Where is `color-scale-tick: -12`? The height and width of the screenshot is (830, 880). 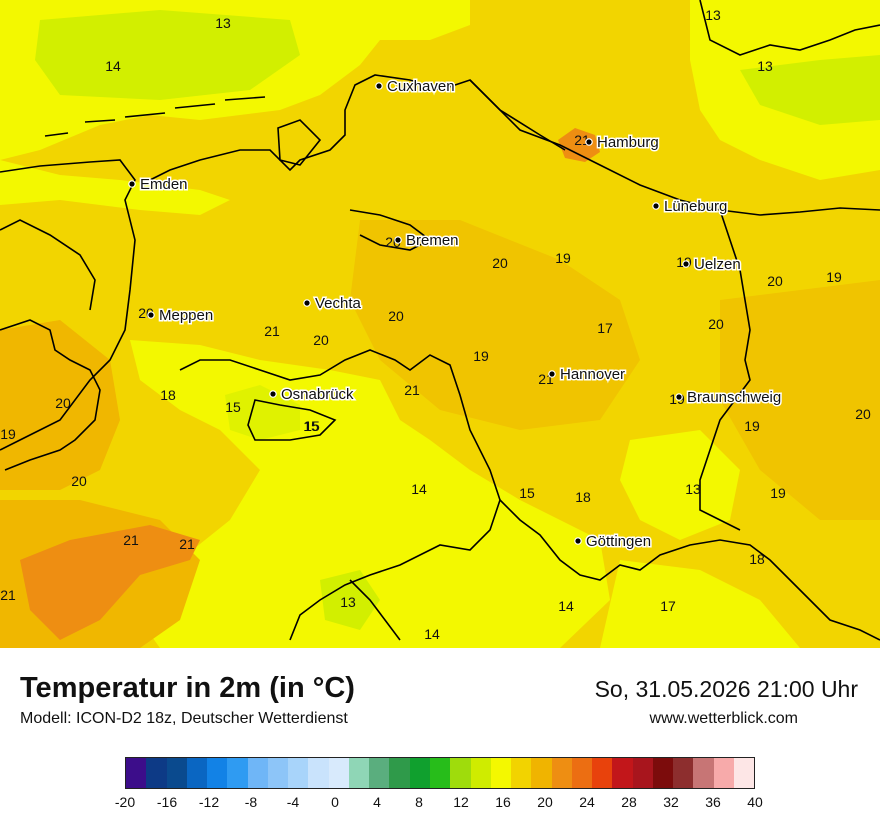 color-scale-tick: -12 is located at coordinates (209, 802).